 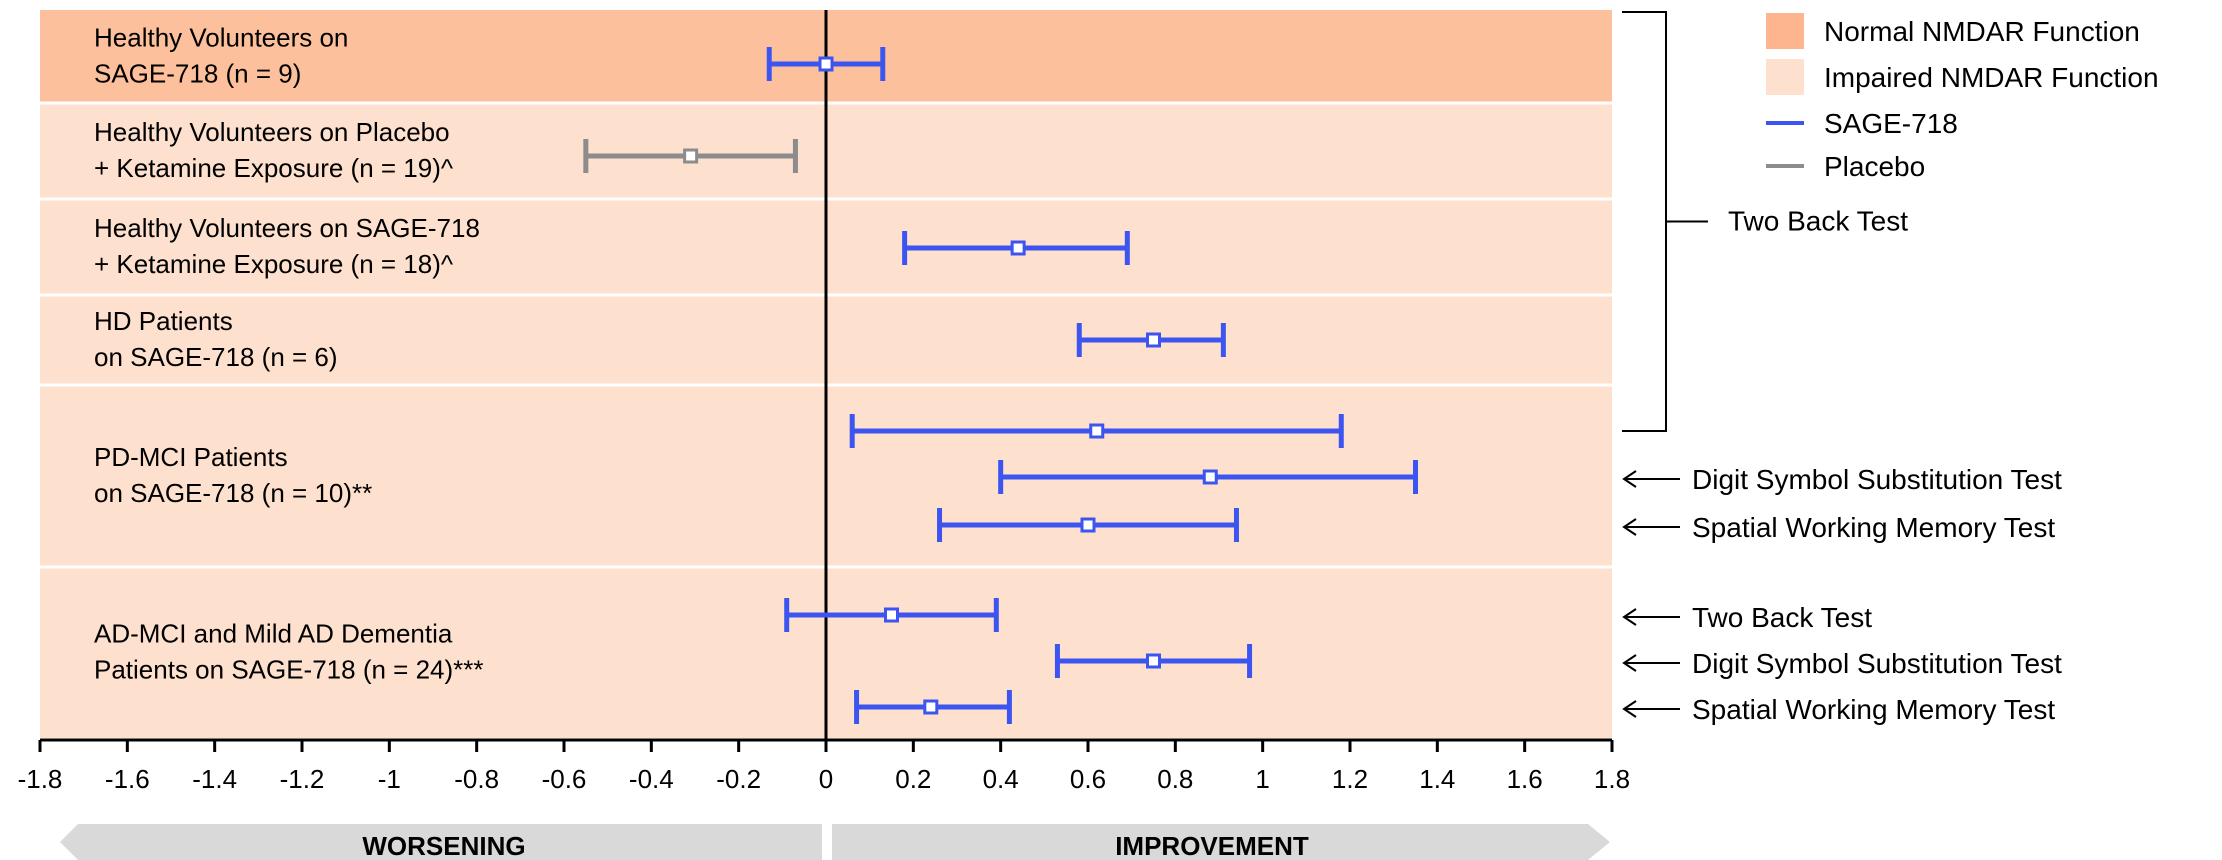 I want to click on worsening-label: WORSENING, so click(x=443, y=845).